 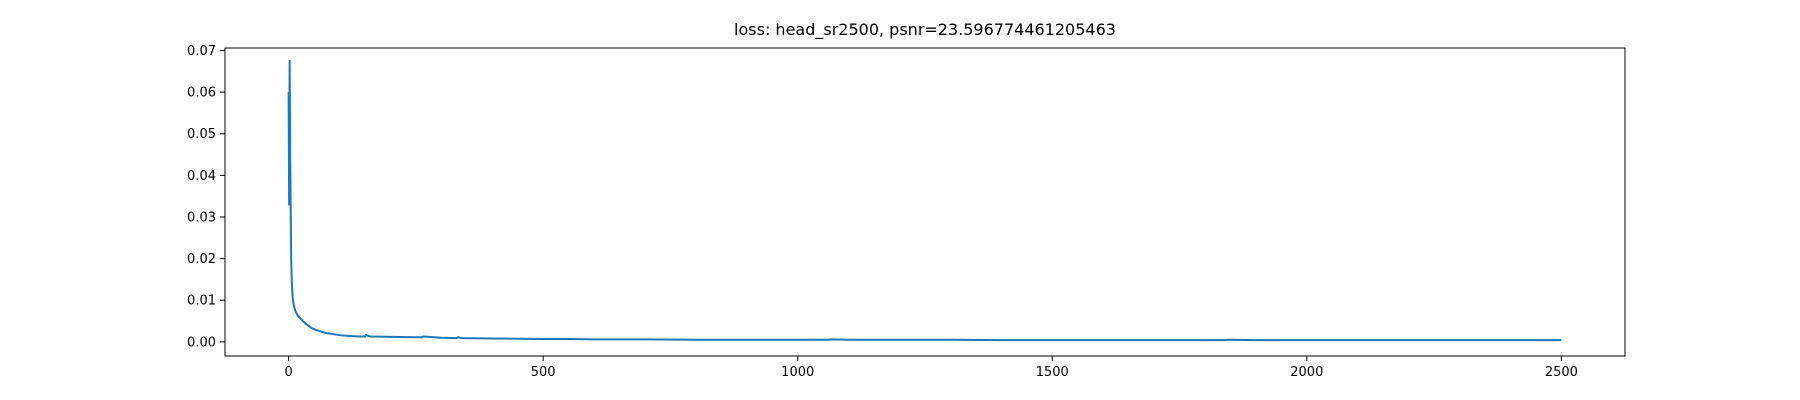 I want to click on y-tick-label: 0.04, so click(x=201, y=176).